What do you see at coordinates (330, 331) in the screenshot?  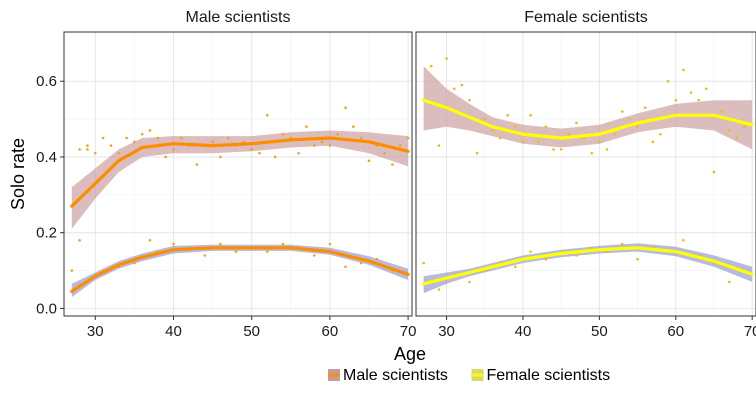 I see `x-tick-label: 60` at bounding box center [330, 331].